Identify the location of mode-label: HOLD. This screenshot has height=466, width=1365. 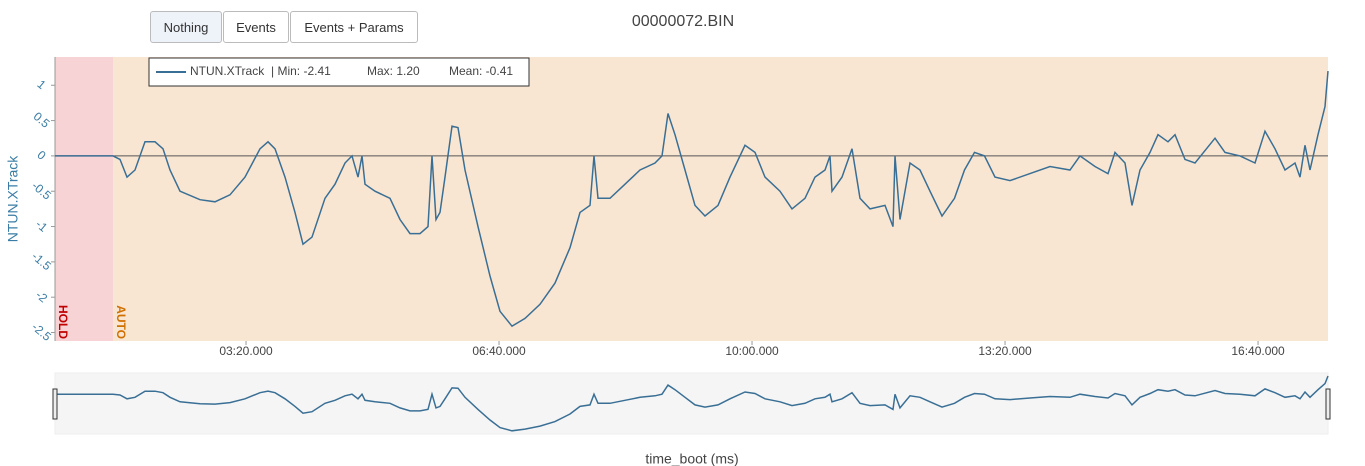
(63, 322).